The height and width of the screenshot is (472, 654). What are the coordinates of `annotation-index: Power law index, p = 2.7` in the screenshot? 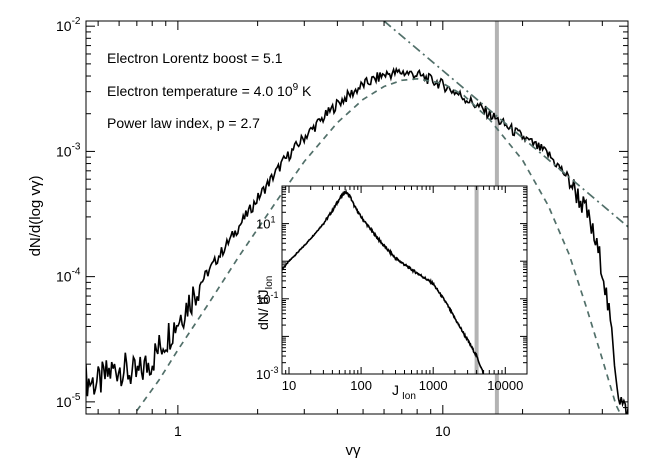 It's located at (183, 123).